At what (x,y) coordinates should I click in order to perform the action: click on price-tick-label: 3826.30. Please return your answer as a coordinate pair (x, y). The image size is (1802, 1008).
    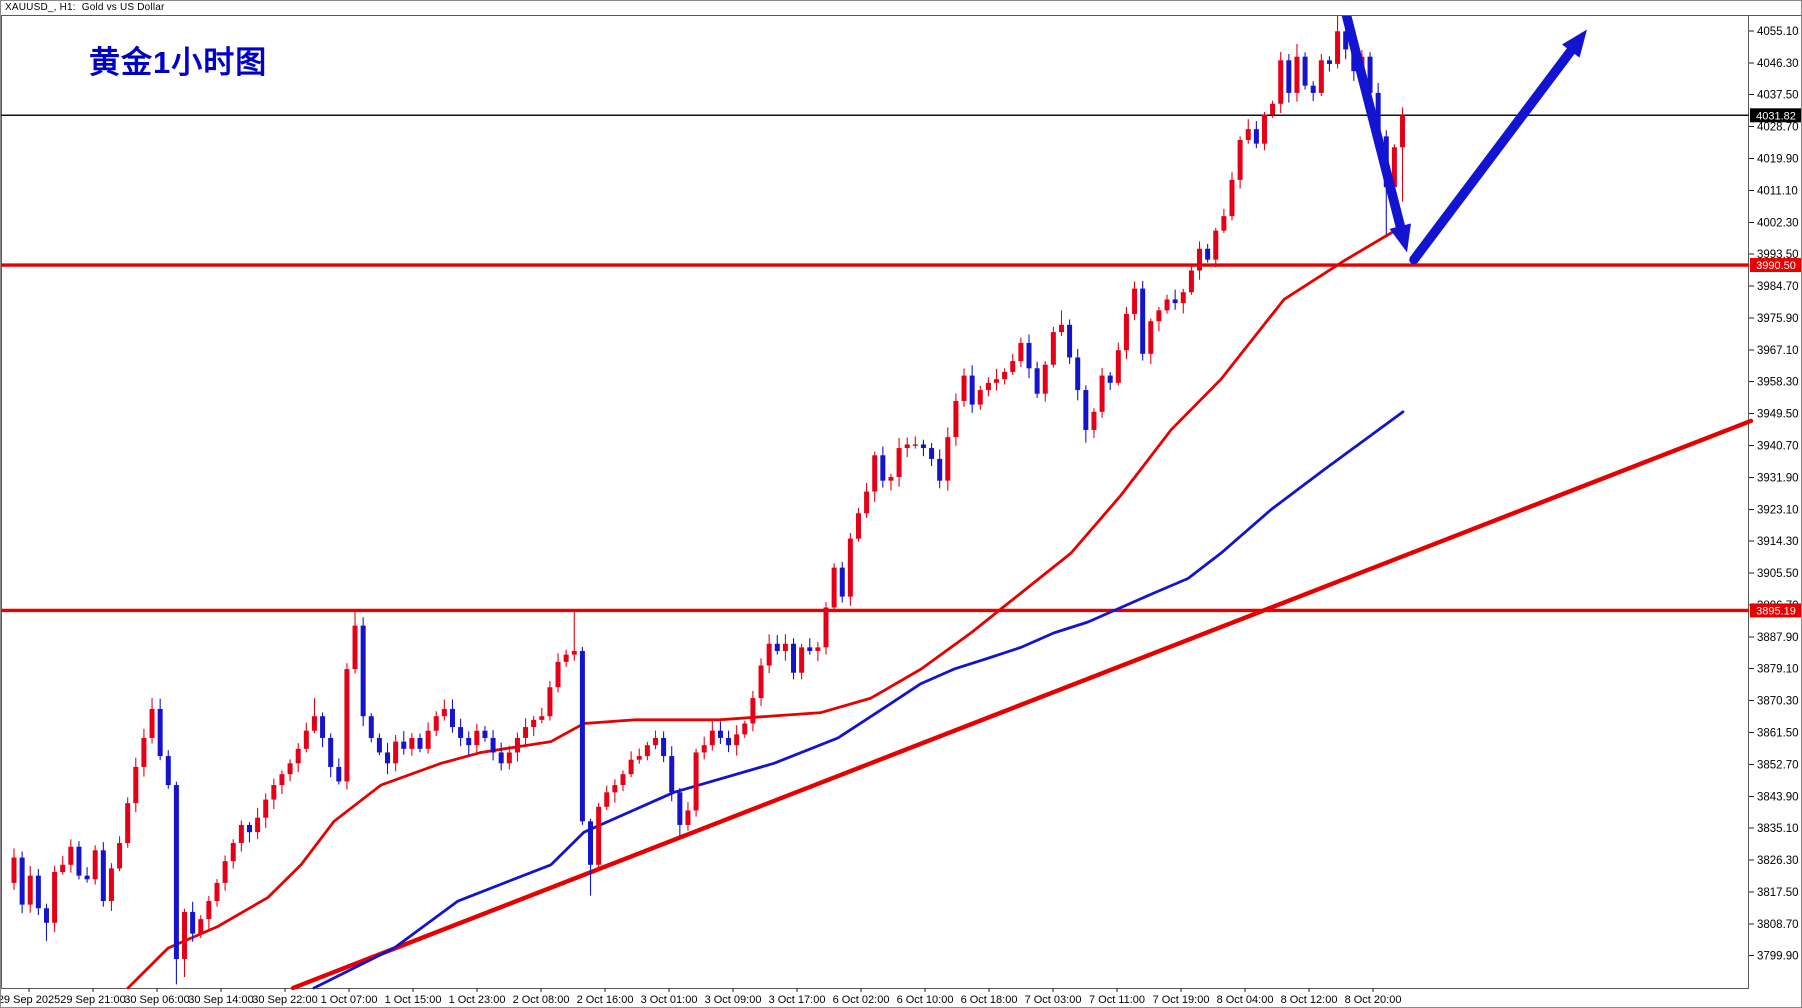
    Looking at the image, I should click on (1778, 861).